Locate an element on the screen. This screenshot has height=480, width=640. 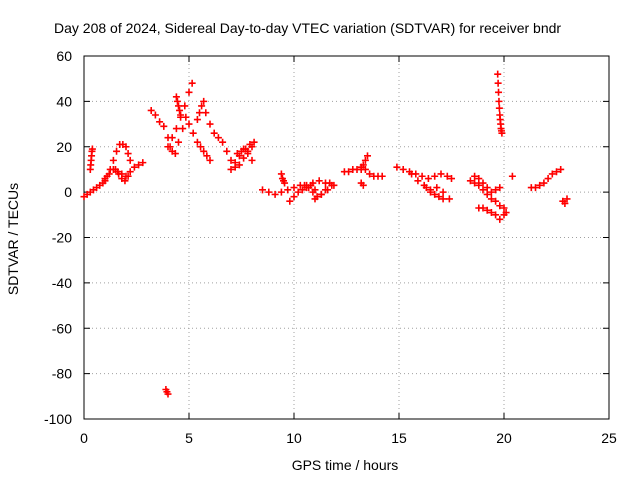
x-tick-labels: 0 5 10 15 20 25 is located at coordinates (348, 438).